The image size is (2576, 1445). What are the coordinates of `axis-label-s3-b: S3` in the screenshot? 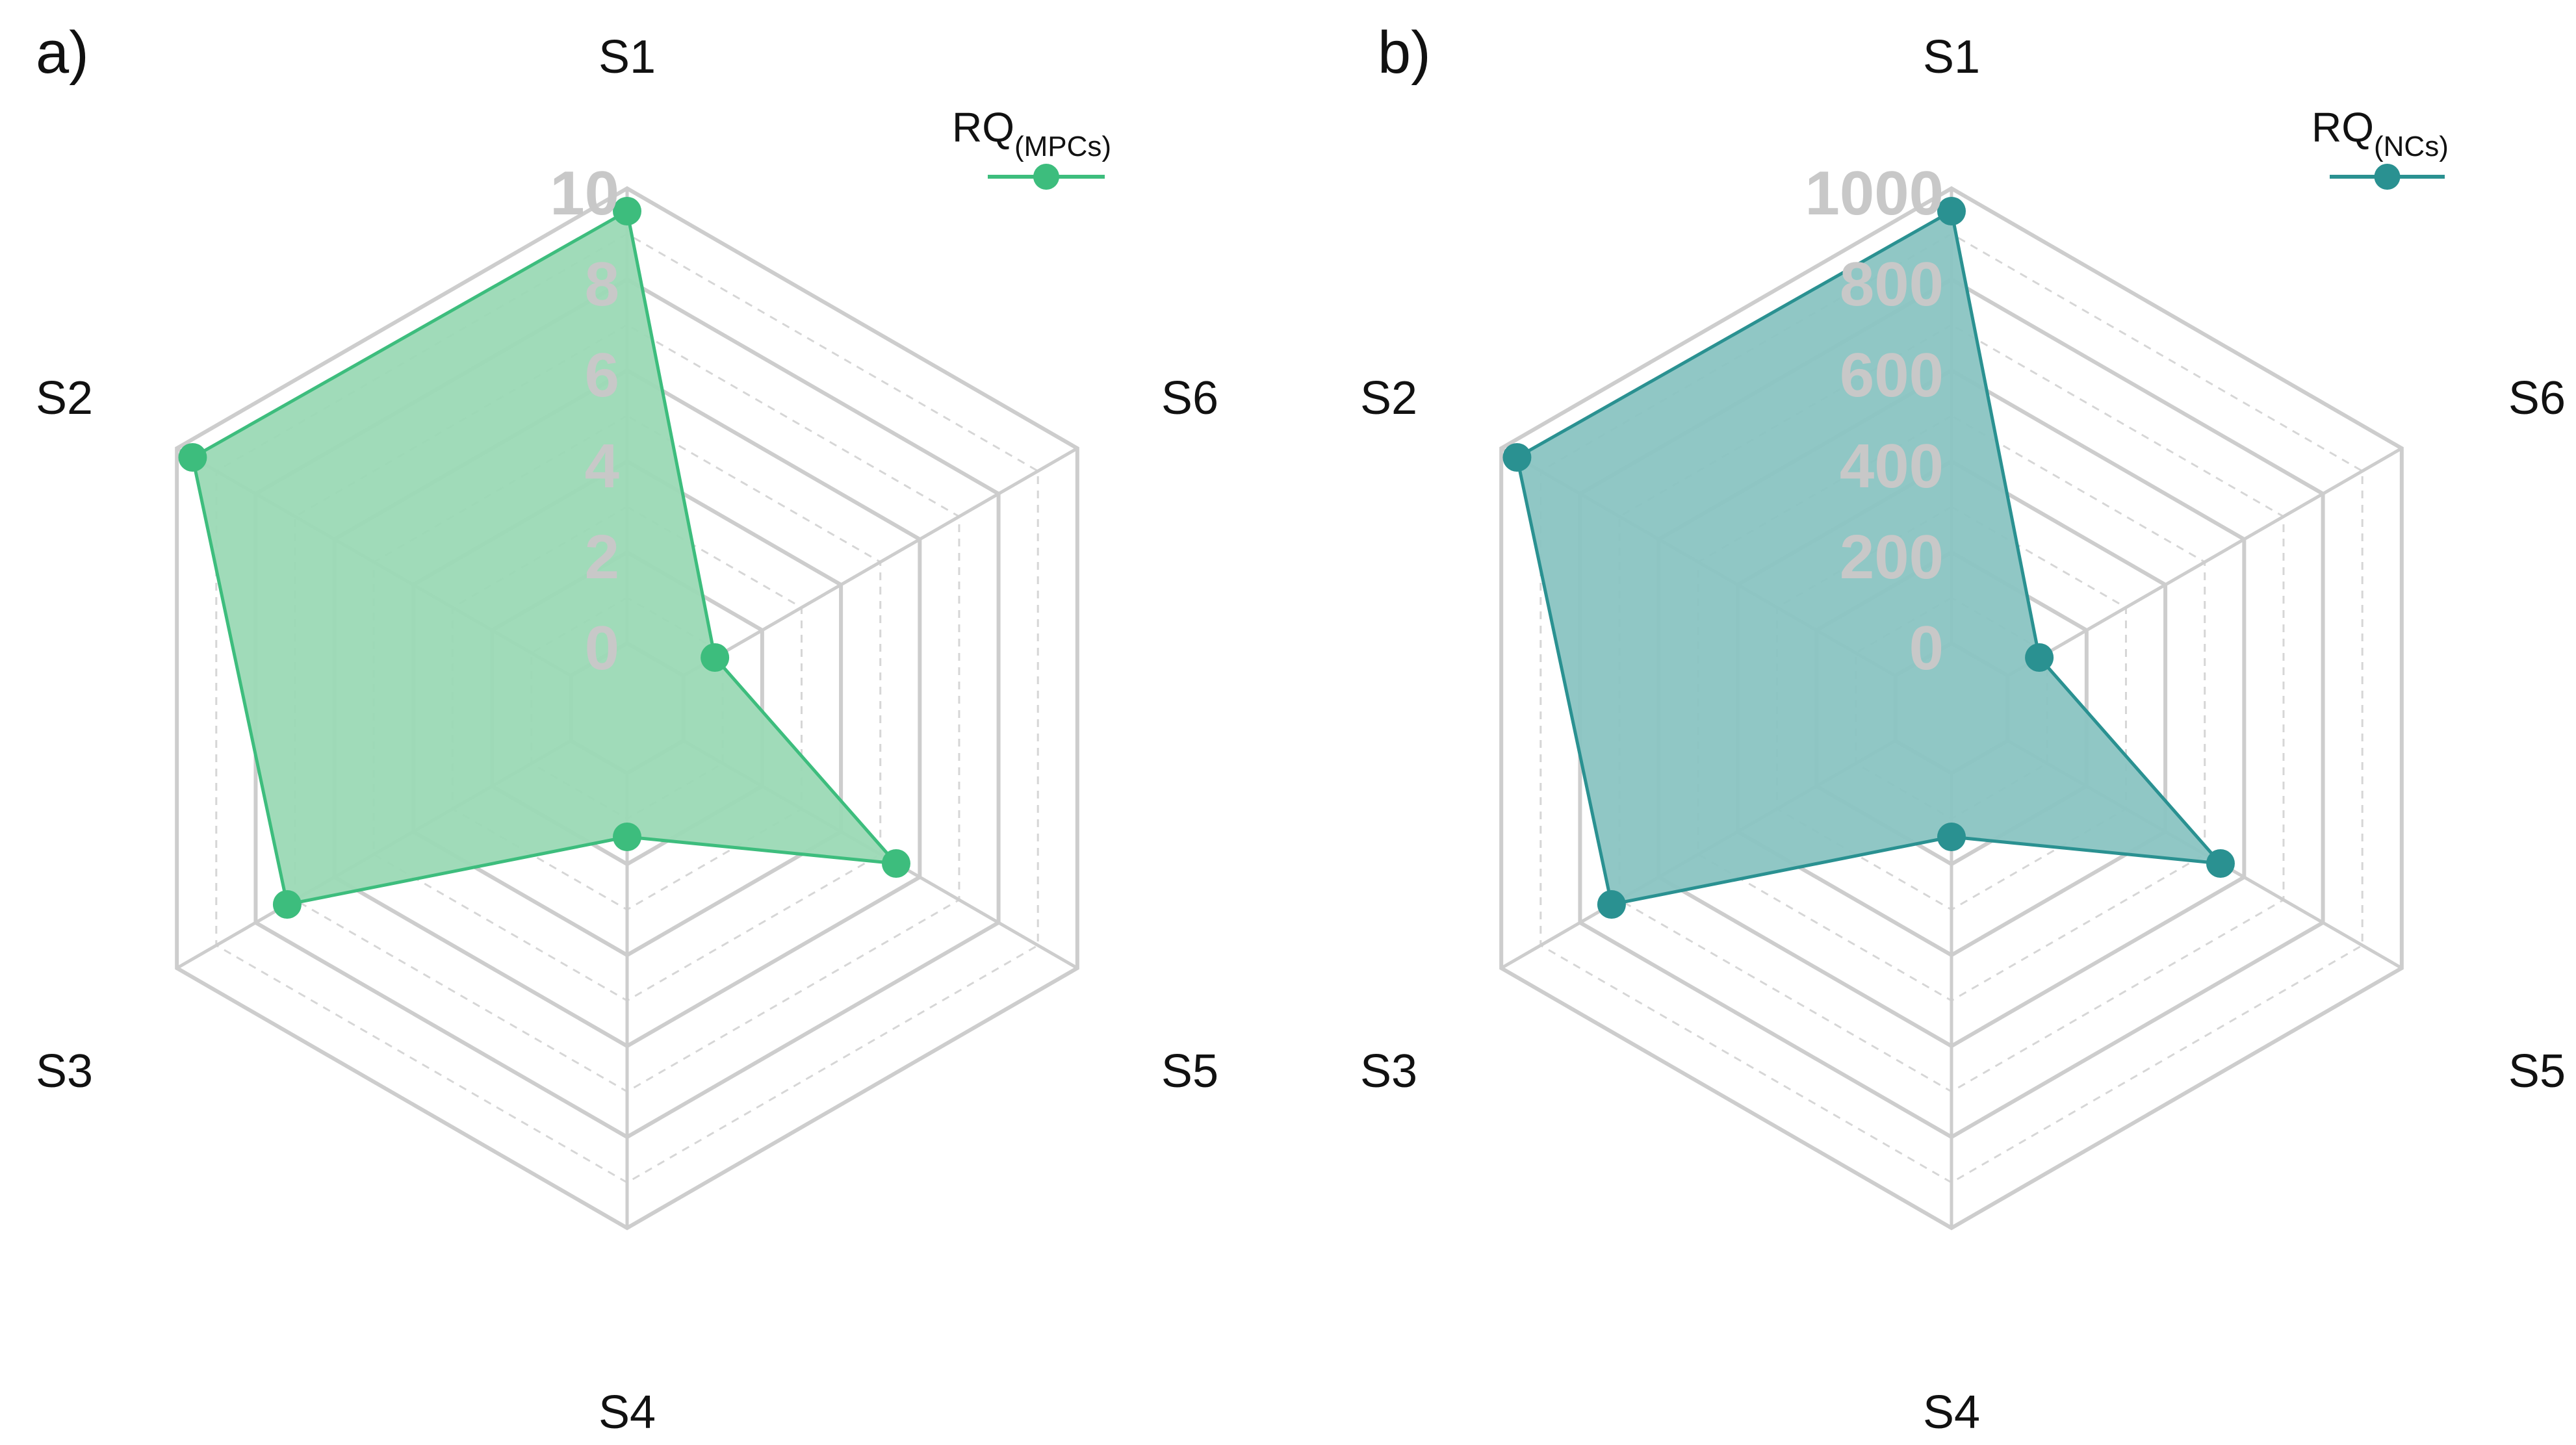 It's located at (1389, 1071).